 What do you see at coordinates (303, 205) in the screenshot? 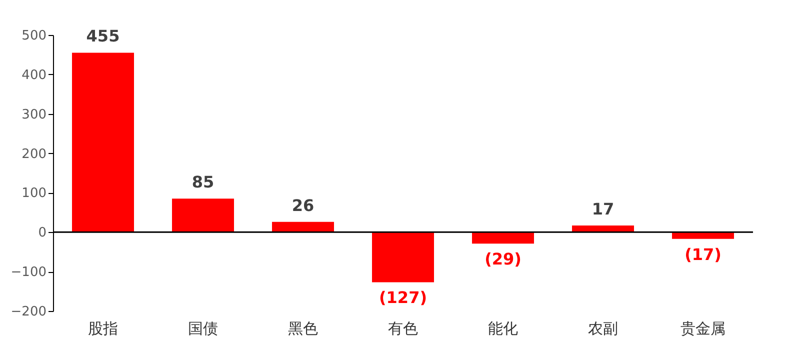
I see `data-label: 26` at bounding box center [303, 205].